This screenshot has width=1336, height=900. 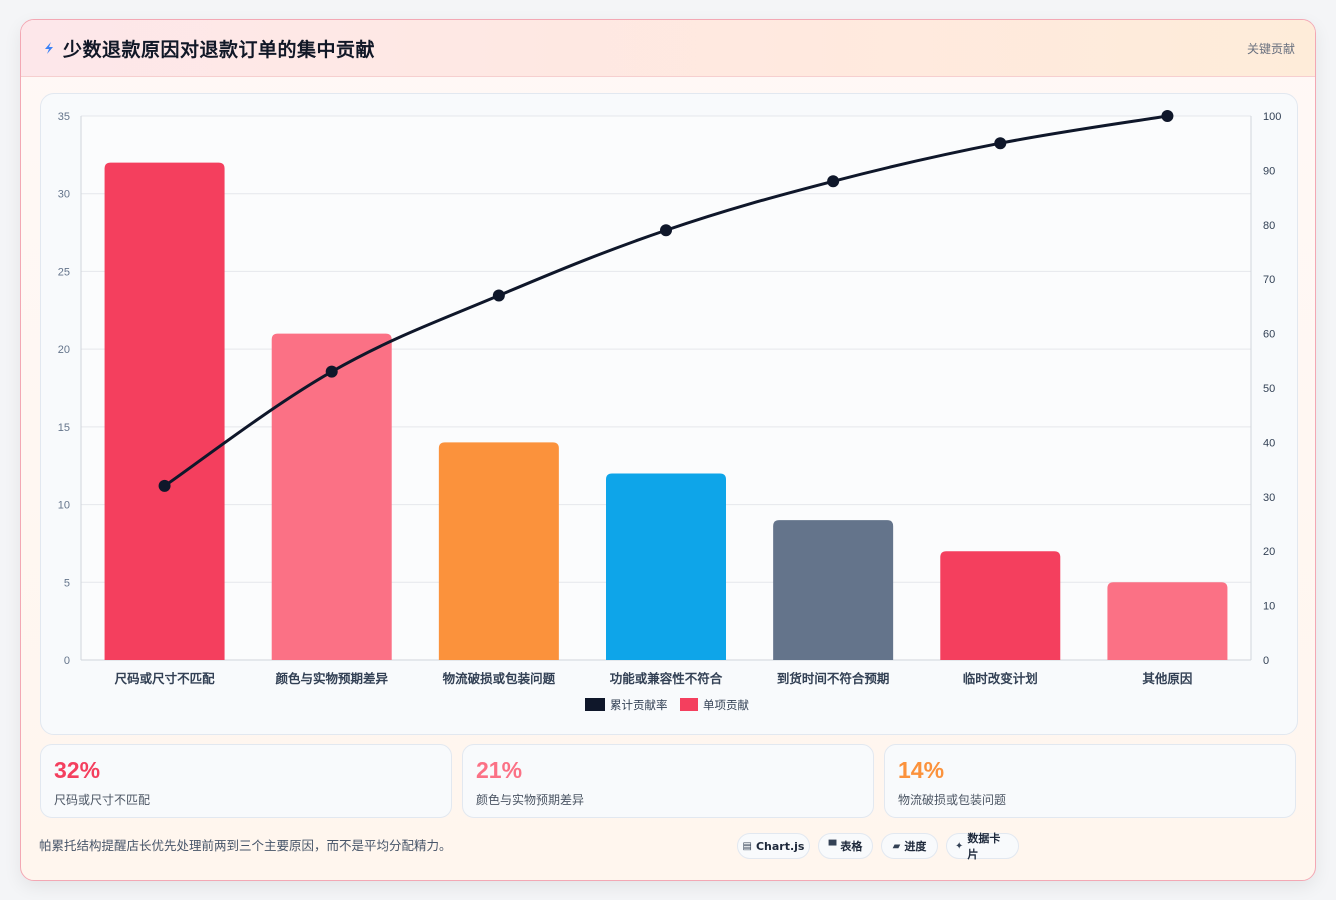 What do you see at coordinates (1270, 49) in the screenshot?
I see `header-tag: 关键贡献` at bounding box center [1270, 49].